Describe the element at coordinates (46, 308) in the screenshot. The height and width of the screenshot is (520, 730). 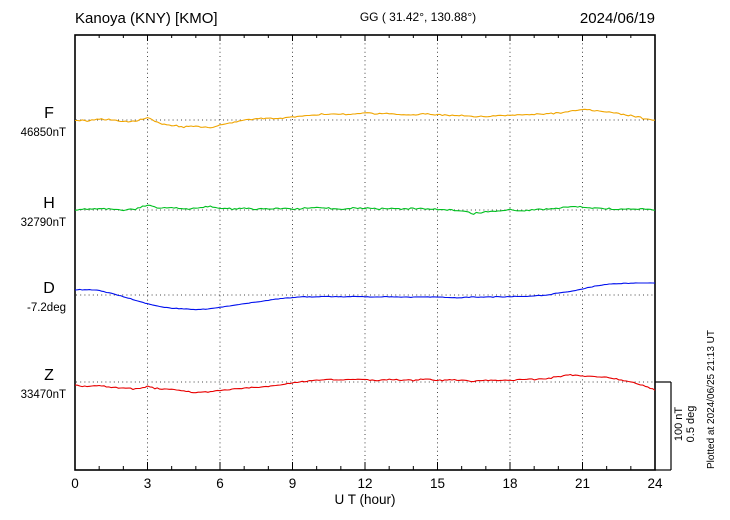
I see `series-baseline-value-D: -7.2deg` at that location.